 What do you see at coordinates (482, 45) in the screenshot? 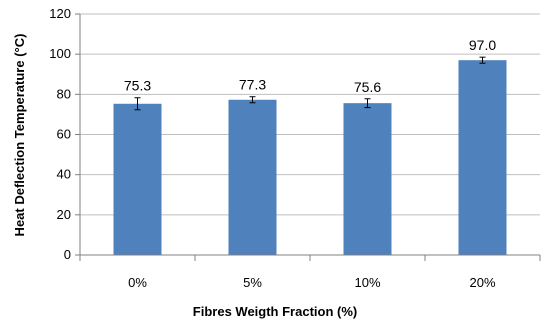
I see `data-label-3: 97.0` at bounding box center [482, 45].